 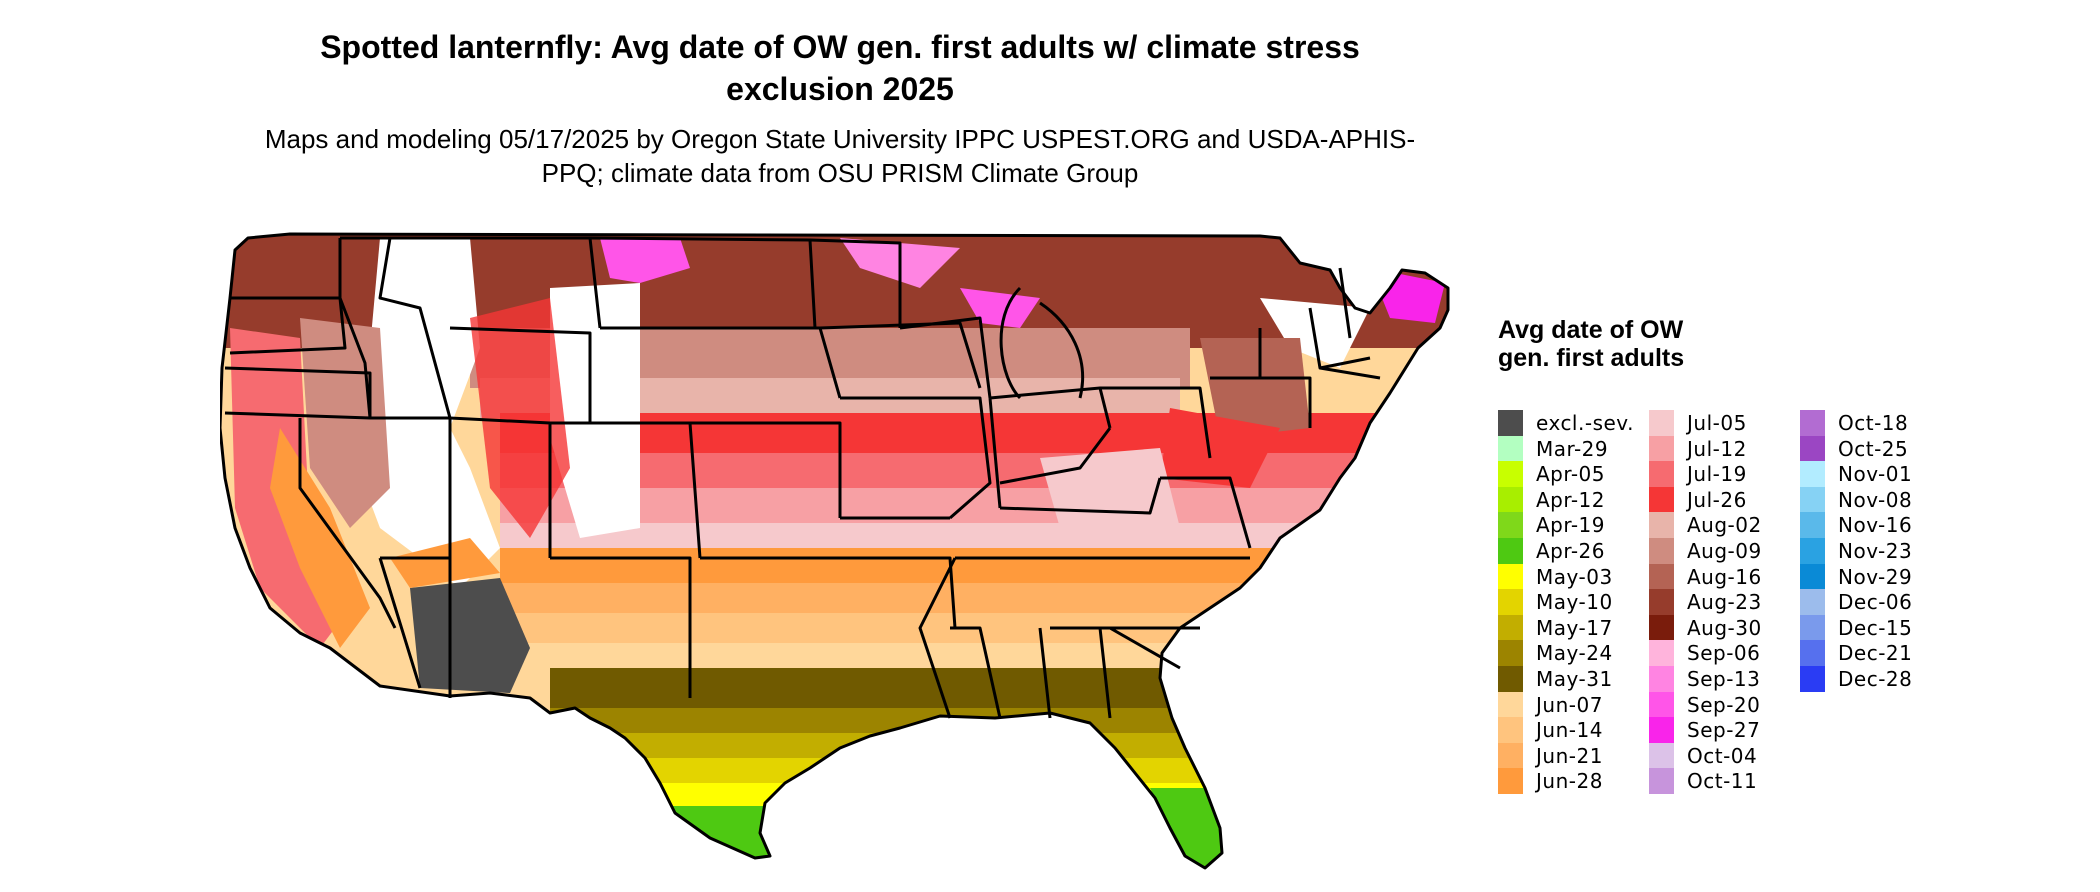 What do you see at coordinates (1569, 704) in the screenshot?
I see `legend-label: Jun-07` at bounding box center [1569, 704].